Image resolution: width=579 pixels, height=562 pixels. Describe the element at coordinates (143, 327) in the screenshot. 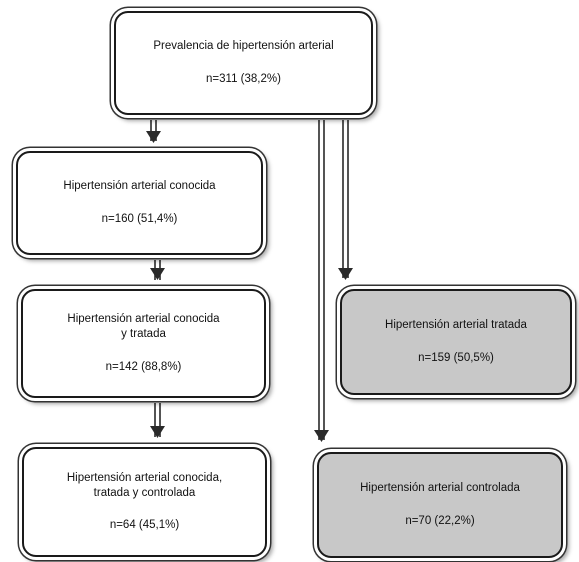

I see `box-known-treated-title: Hipertensión arterial conocida y tratada` at that location.